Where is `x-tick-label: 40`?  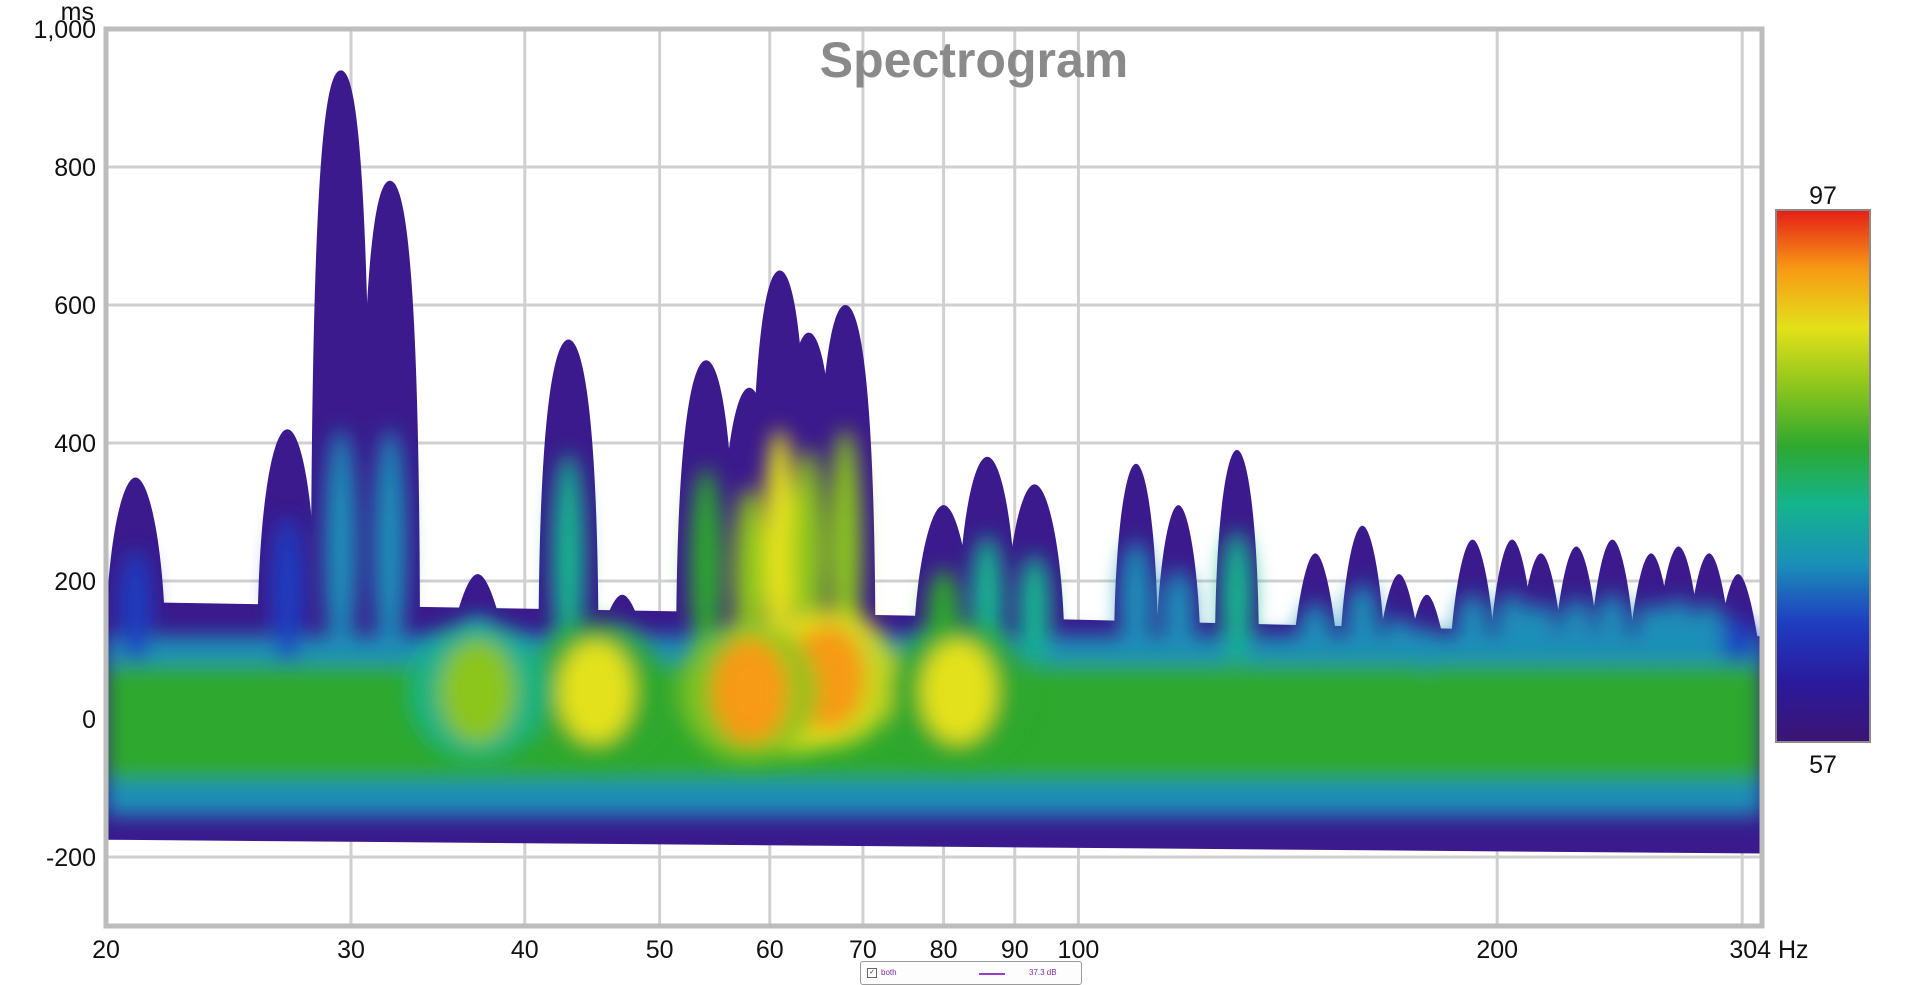
x-tick-label: 40 is located at coordinates (525, 950).